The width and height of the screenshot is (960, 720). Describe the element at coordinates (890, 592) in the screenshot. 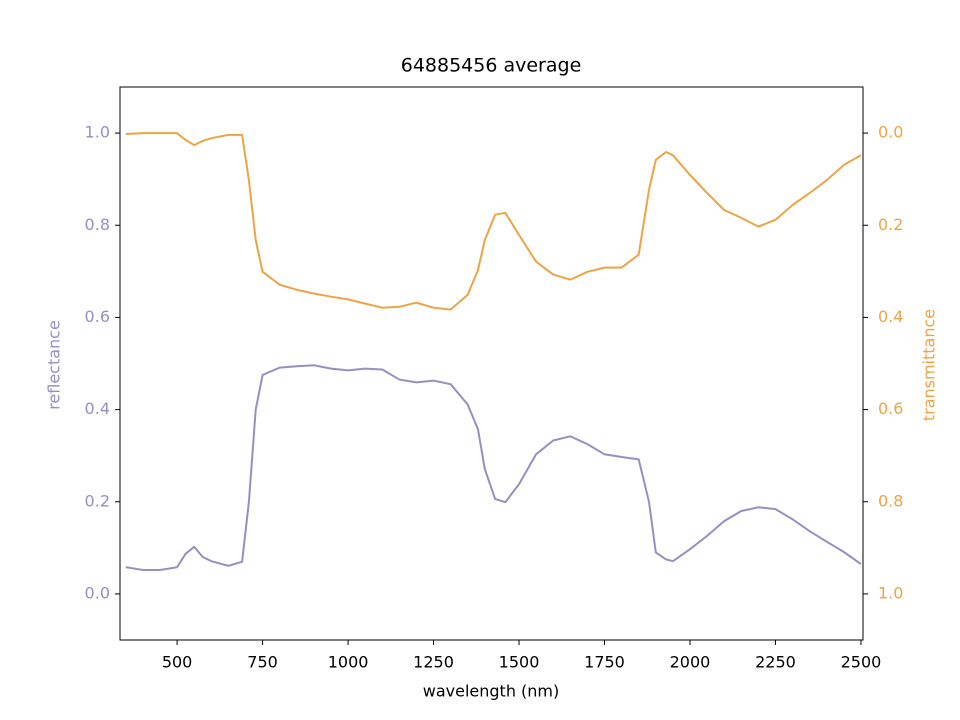

I see `y2-tick-label: 1.0` at that location.